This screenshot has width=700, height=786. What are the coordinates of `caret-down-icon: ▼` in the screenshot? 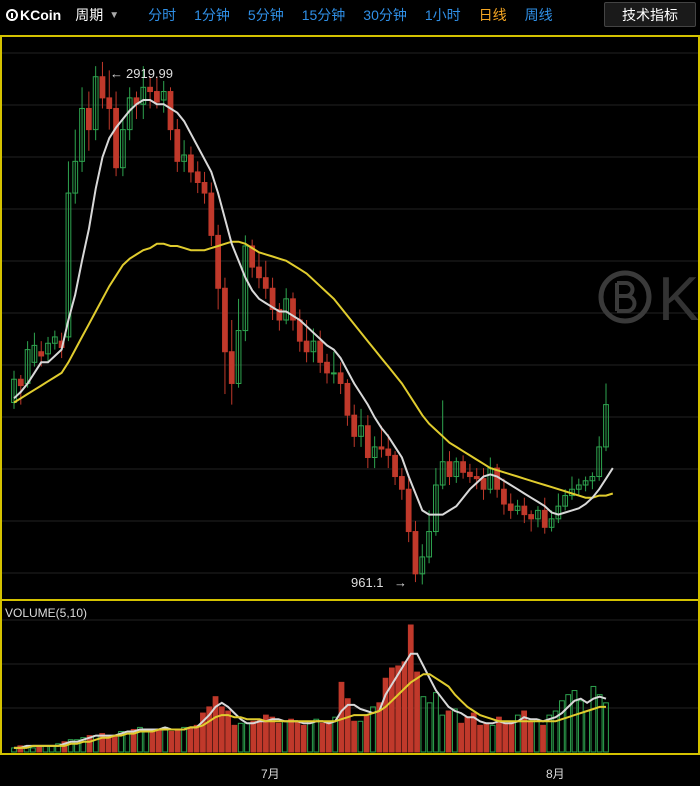 It's located at (114, 15).